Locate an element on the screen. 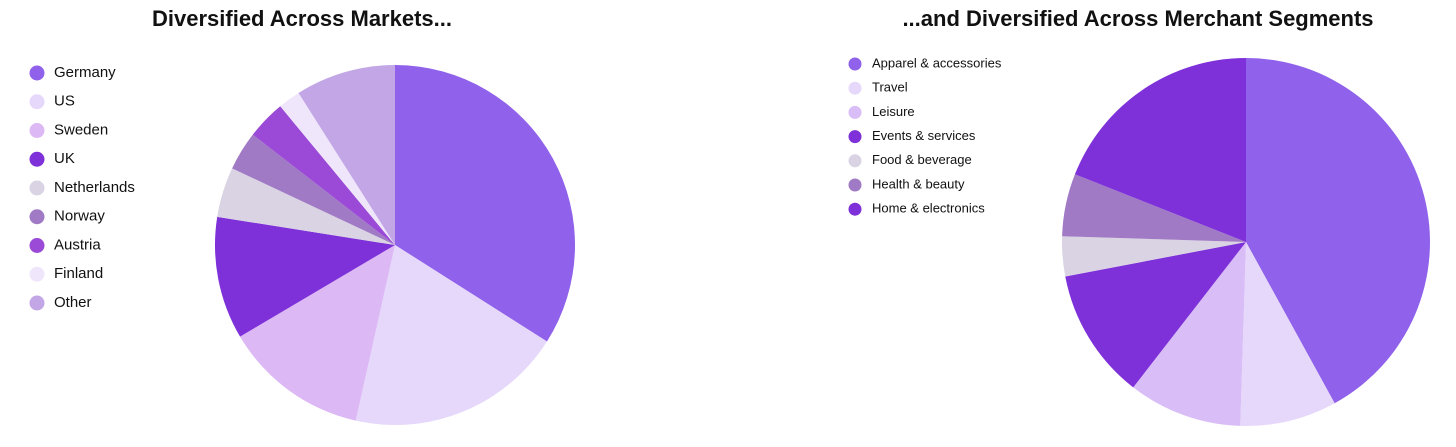 The width and height of the screenshot is (1456, 447). legend-label: Austria is located at coordinates (77, 244).